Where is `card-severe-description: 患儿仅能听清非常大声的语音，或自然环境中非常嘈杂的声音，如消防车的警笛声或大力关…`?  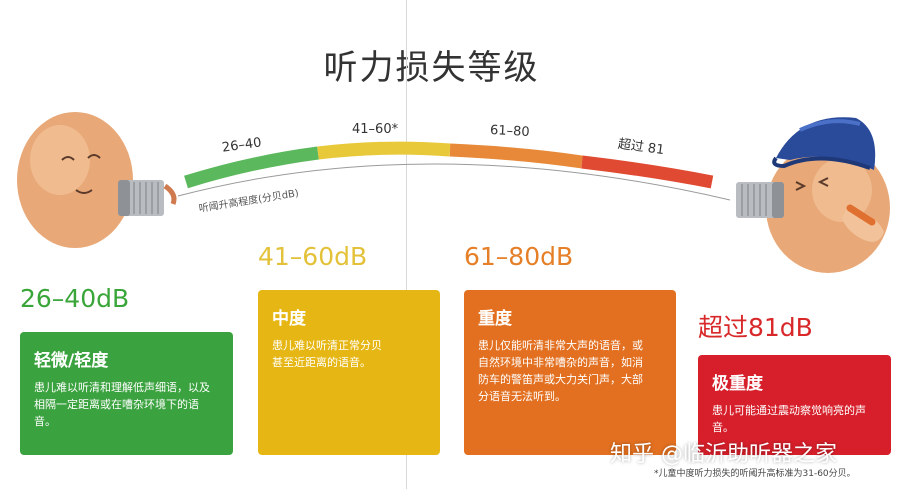
card-severe-description: 患儿仅能听清非常大声的语音，或自然环境中非常嘈杂的声音，如消防车的警笛声或大力关… is located at coordinates (560, 371).